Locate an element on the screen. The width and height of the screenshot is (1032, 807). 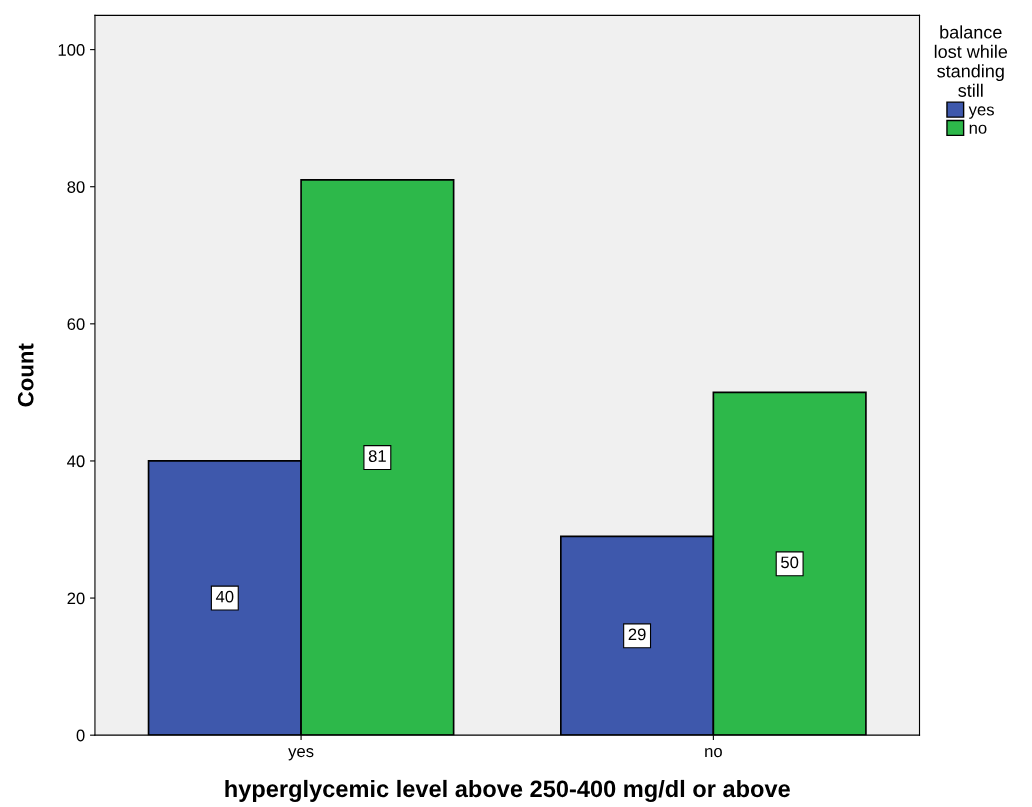
y-tick-label: 100 is located at coordinates (71, 50).